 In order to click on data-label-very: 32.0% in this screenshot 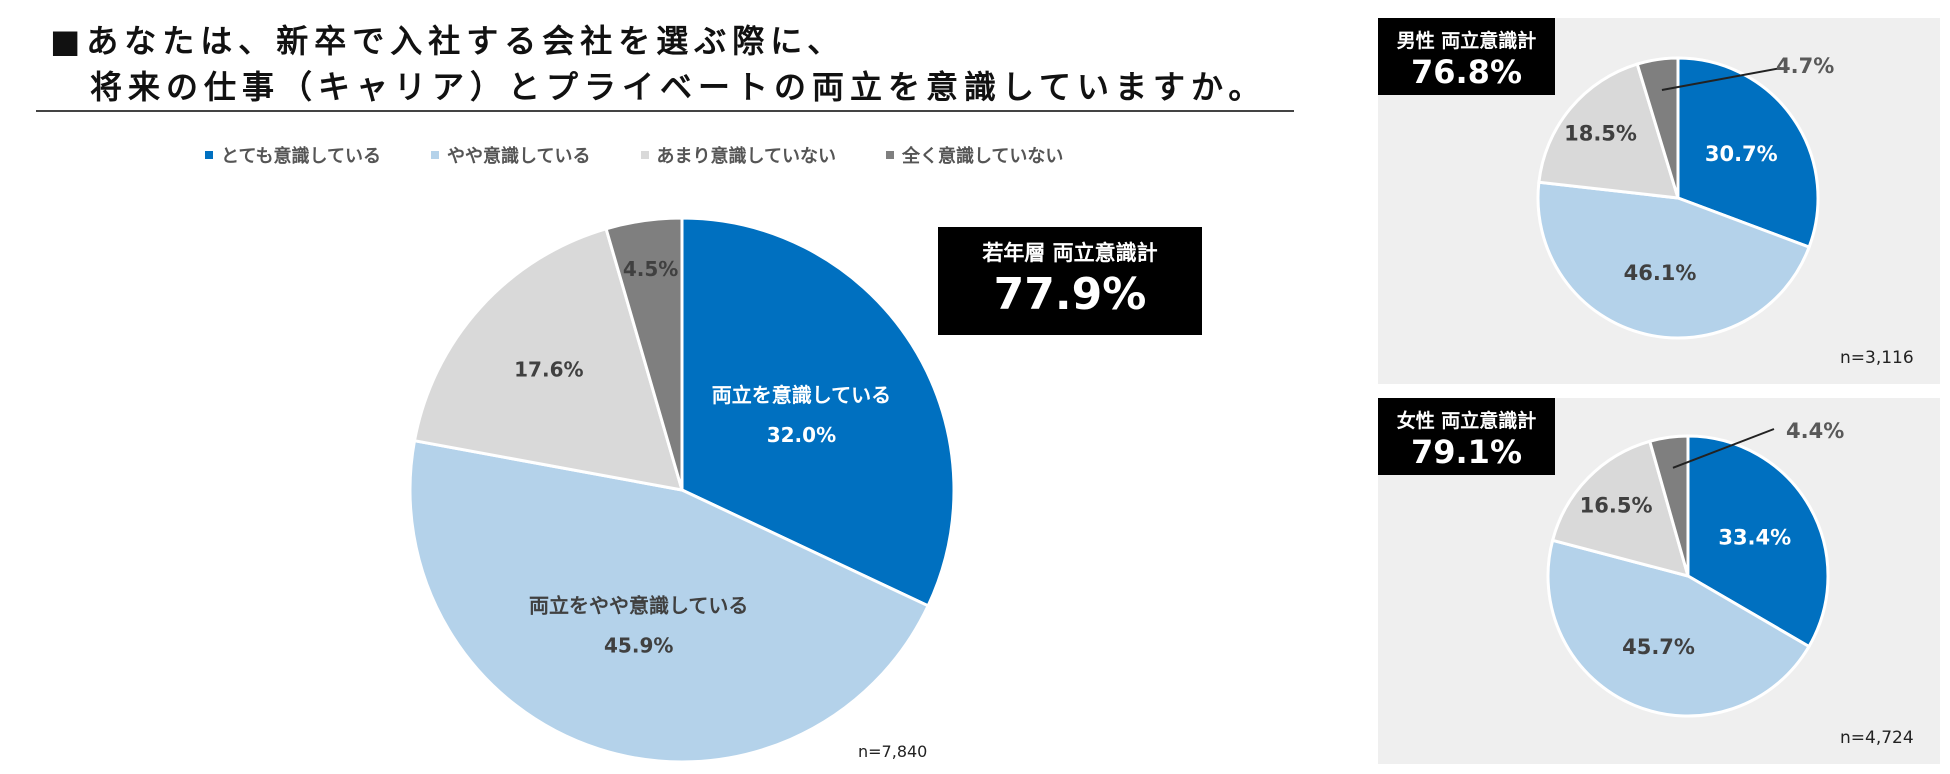, I will do `click(801, 435)`.